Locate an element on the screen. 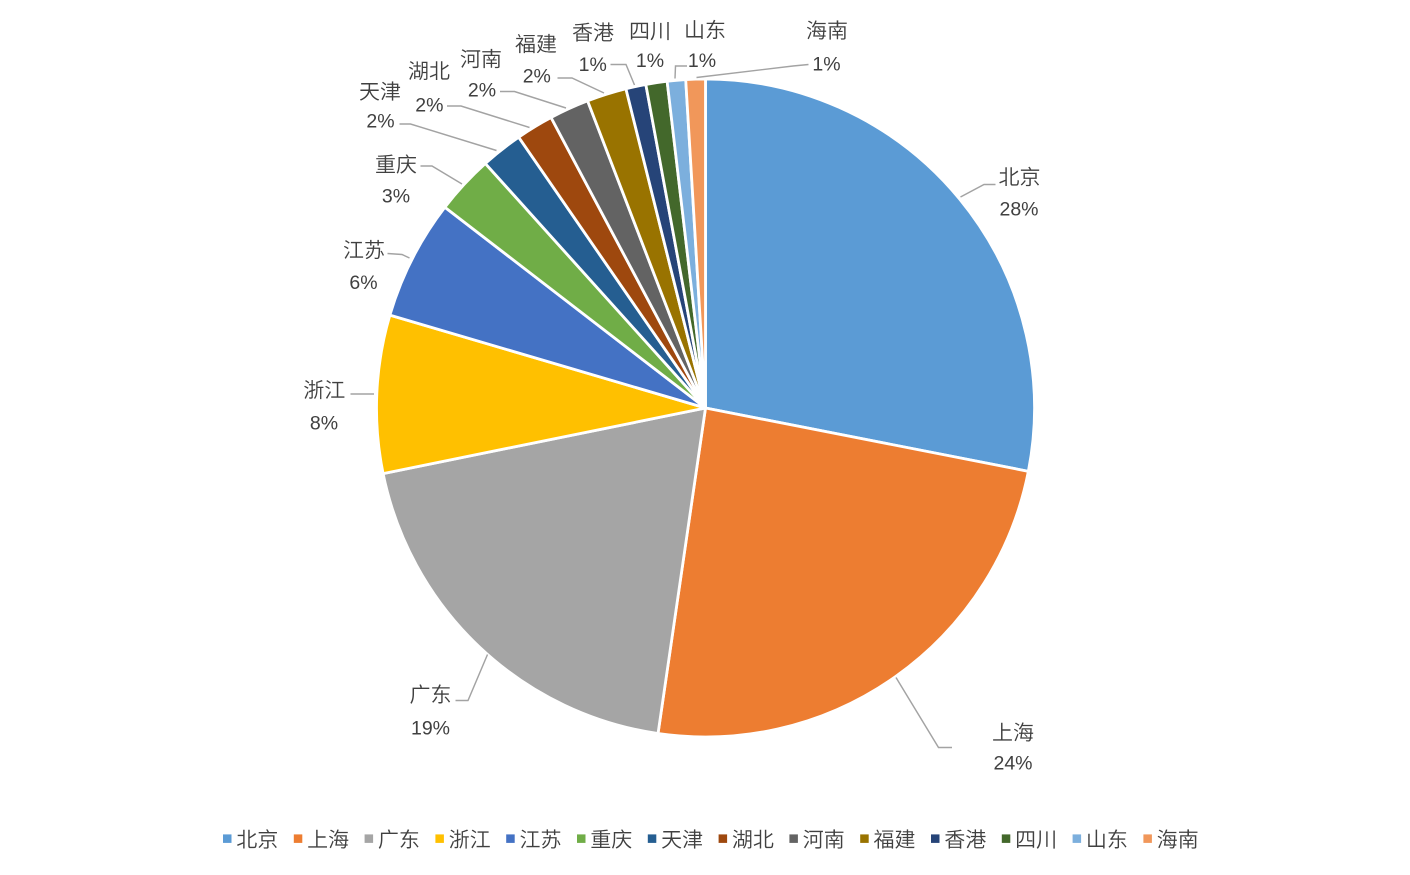 Image resolution: width=1410 pixels, height=875 pixels. svg-text: 3% is located at coordinates (396, 197).